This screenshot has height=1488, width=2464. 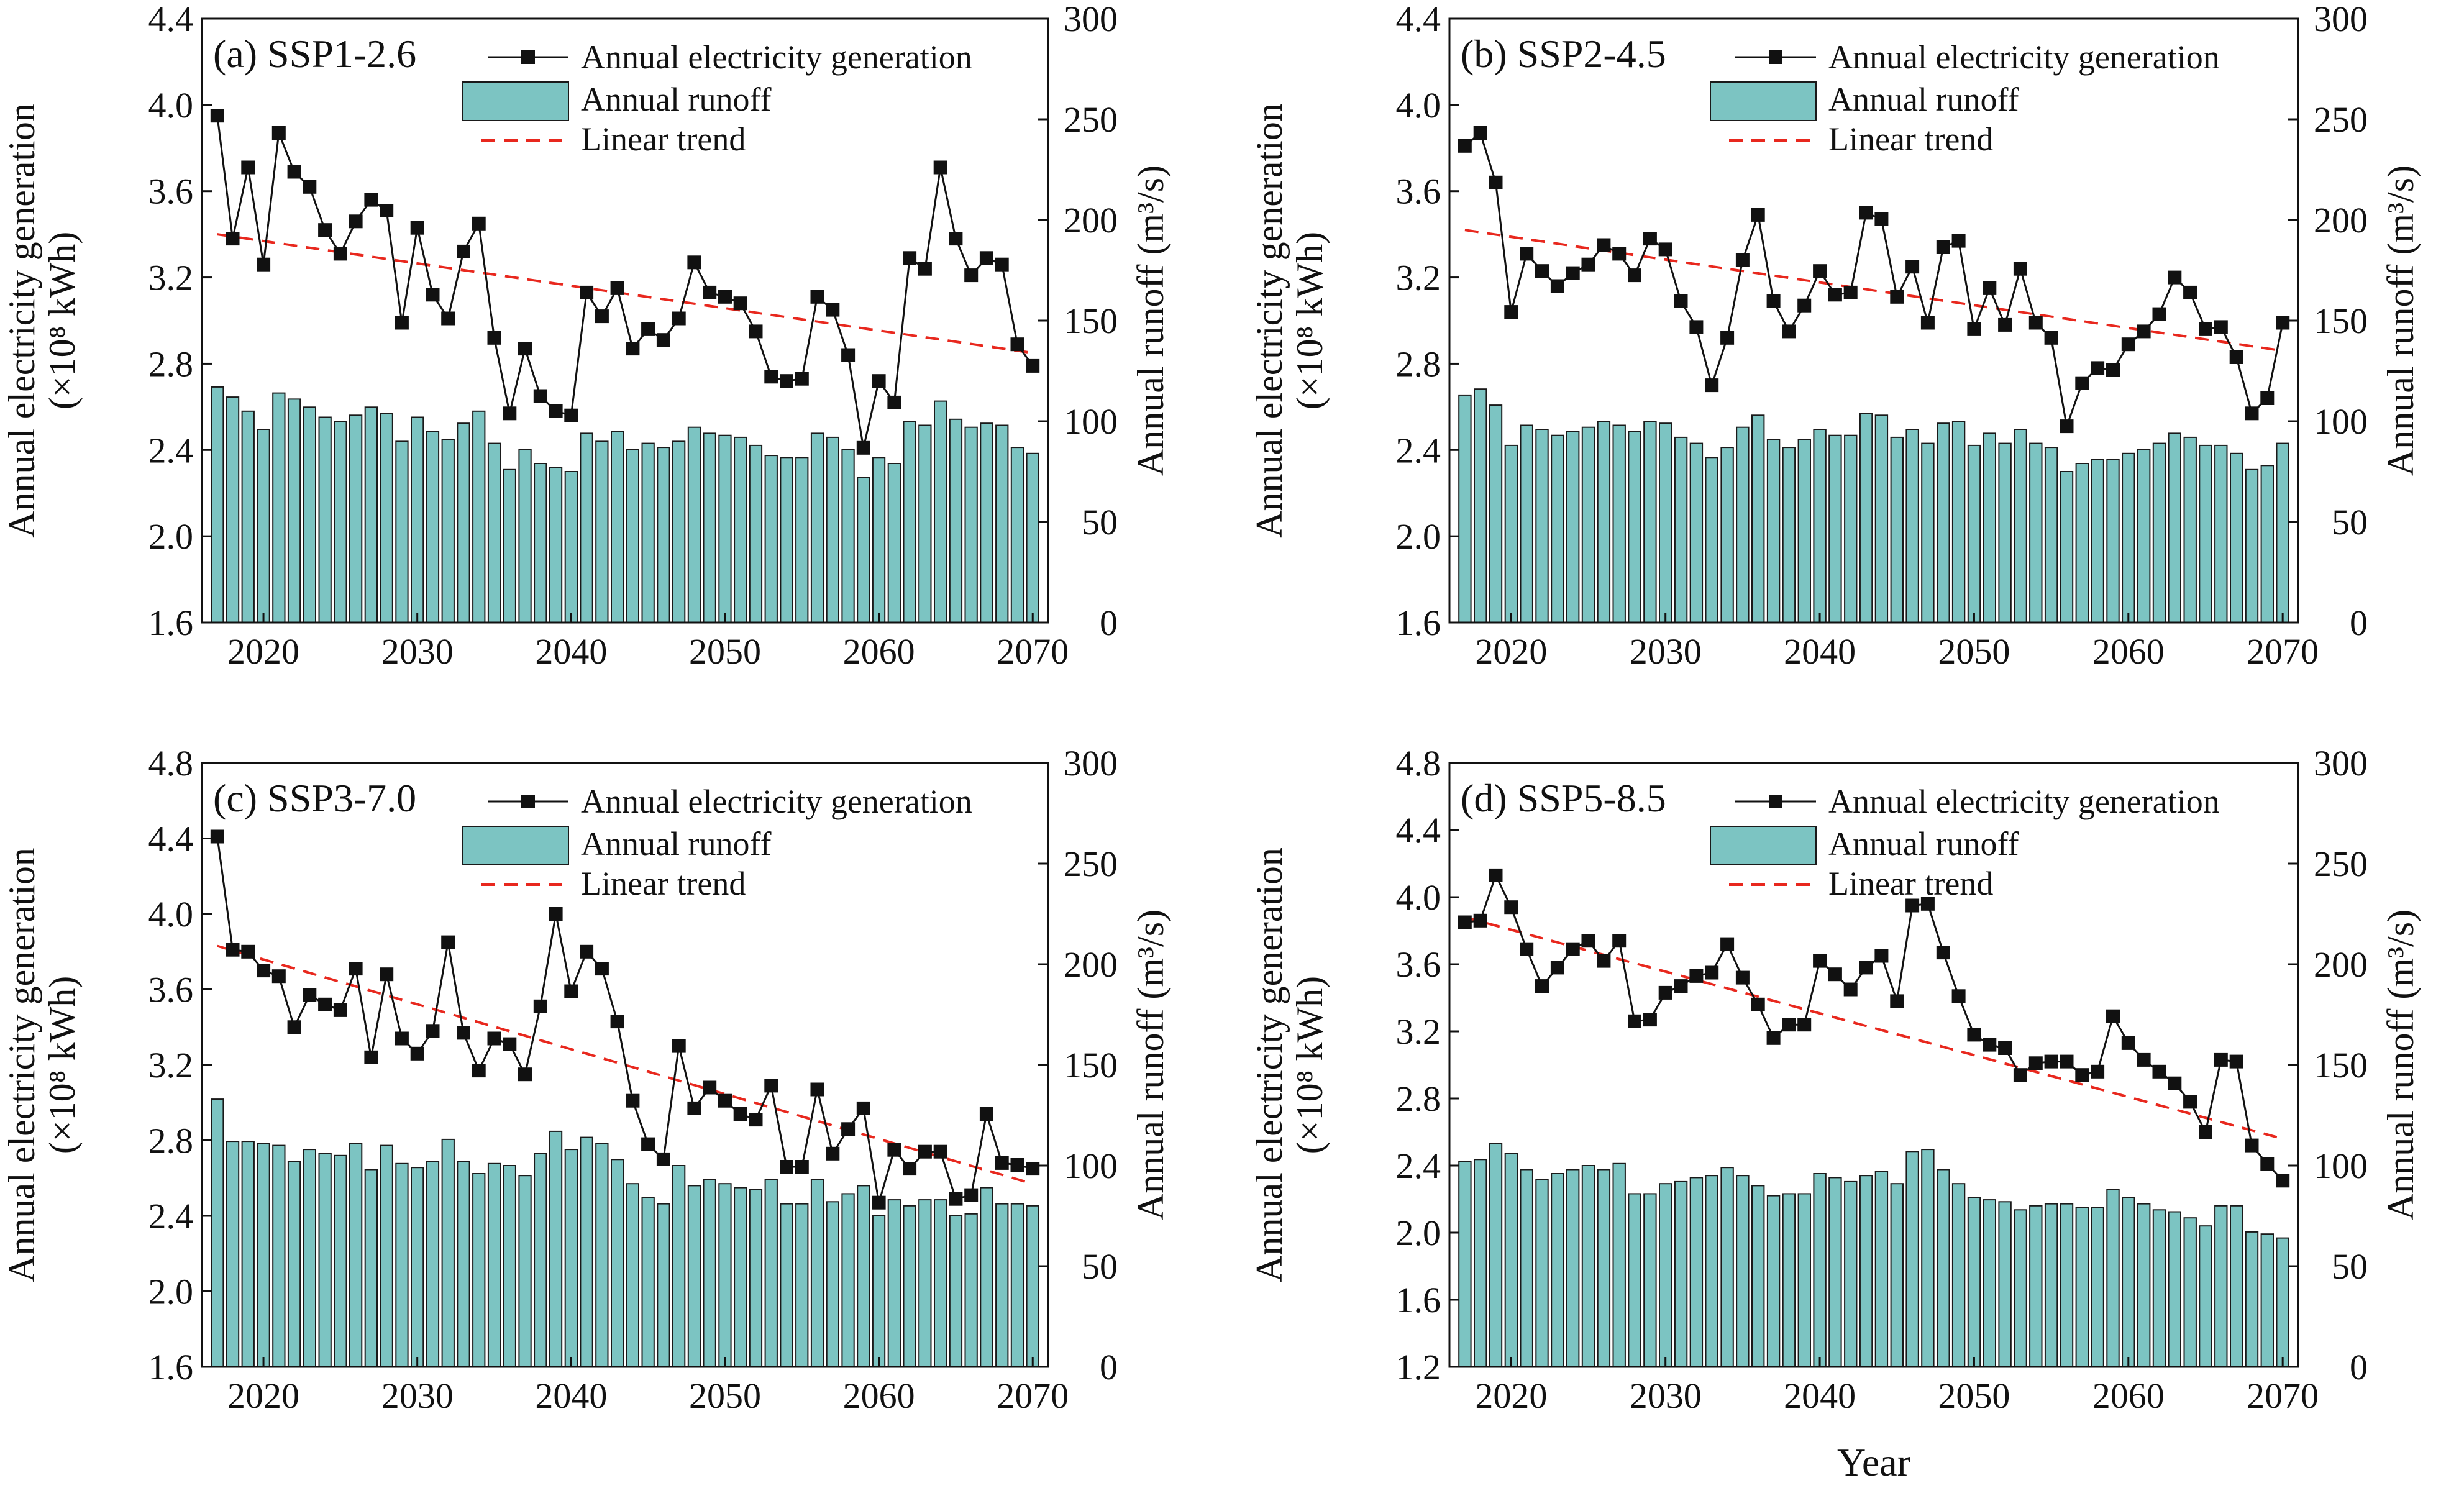 I want to click on panel-title: (c) SSP3-7.0, so click(x=314, y=798).